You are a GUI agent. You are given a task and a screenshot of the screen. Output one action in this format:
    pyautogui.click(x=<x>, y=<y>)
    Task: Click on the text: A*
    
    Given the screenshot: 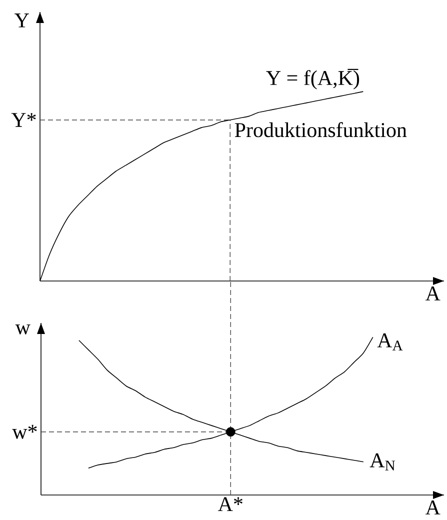 What is the action you would take?
    pyautogui.click(x=230, y=504)
    